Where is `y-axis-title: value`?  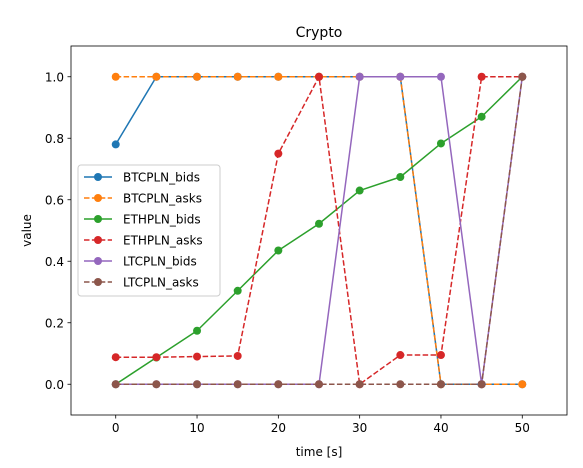
y-axis-title: value is located at coordinates (27, 230).